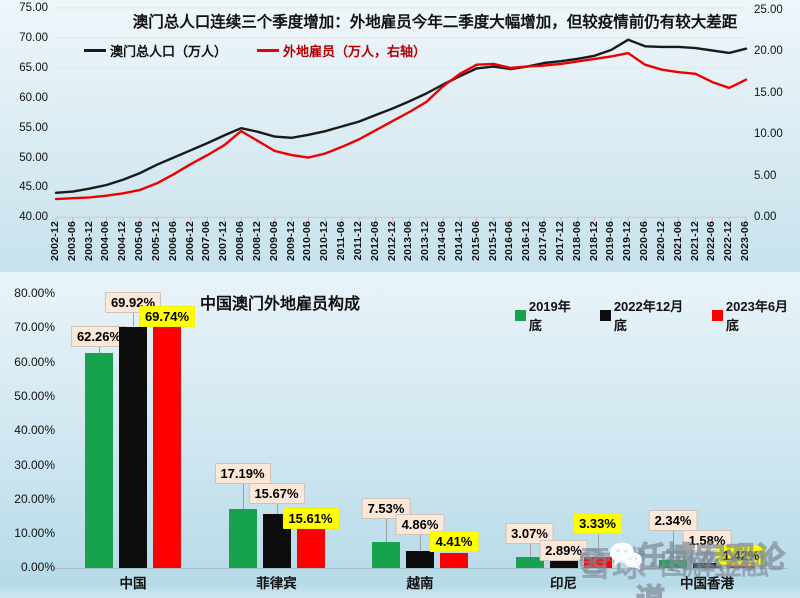 The image size is (800, 598). What do you see at coordinates (408, 241) in the screenshot?
I see `x-axis-label-text: 2013-06` at bounding box center [408, 241].